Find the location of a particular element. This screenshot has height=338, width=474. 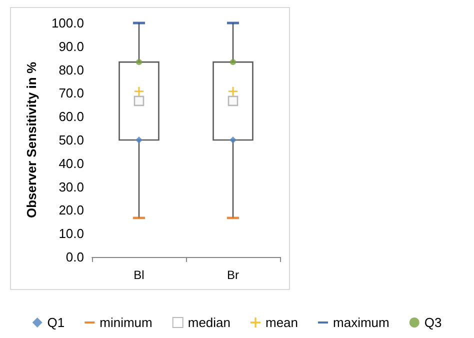

legend-label: minimum is located at coordinates (126, 322).